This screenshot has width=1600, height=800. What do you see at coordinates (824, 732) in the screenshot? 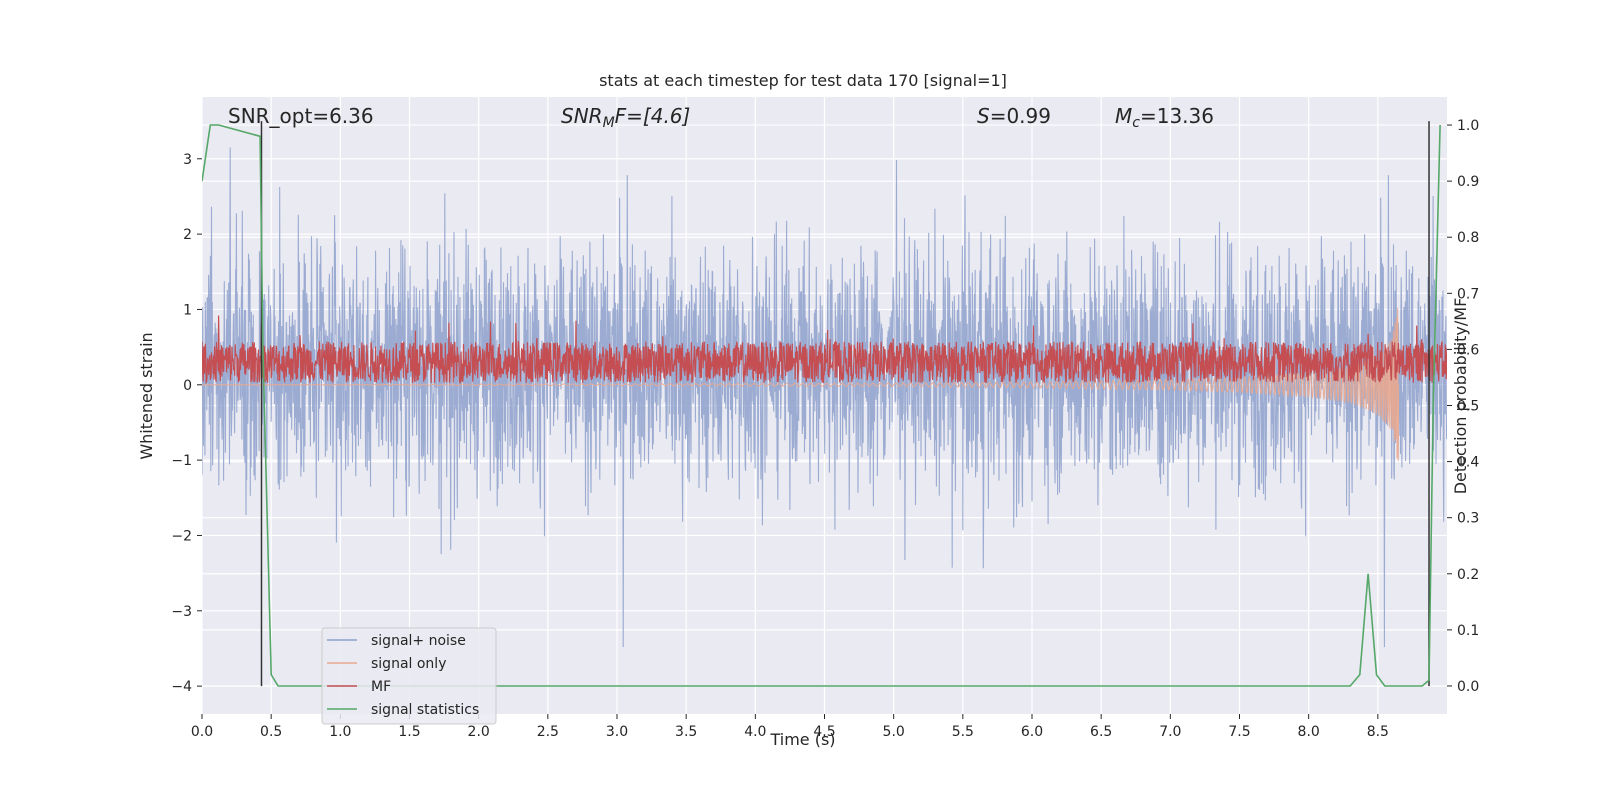
I see `x-tick-label: 4.5` at bounding box center [824, 732].